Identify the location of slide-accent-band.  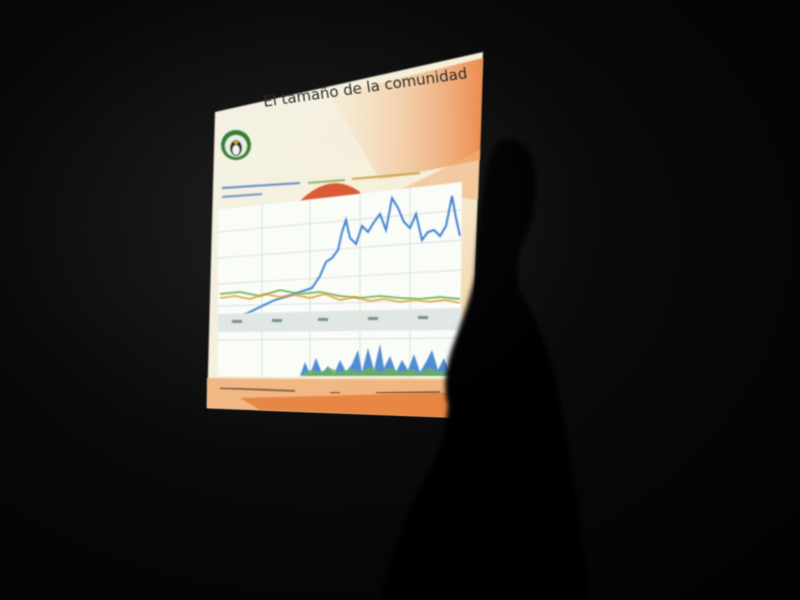
(406, 119).